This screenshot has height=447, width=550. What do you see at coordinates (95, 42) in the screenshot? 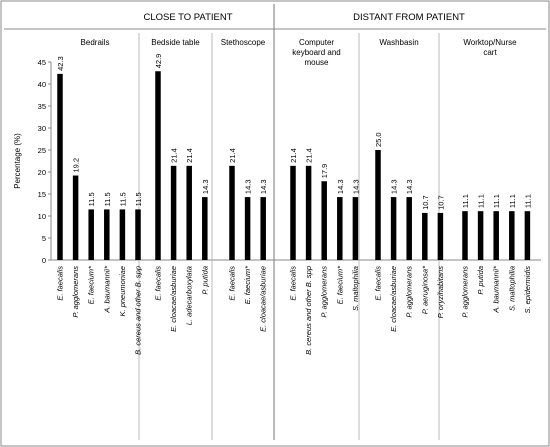
I see `group-title: Bedrails` at bounding box center [95, 42].